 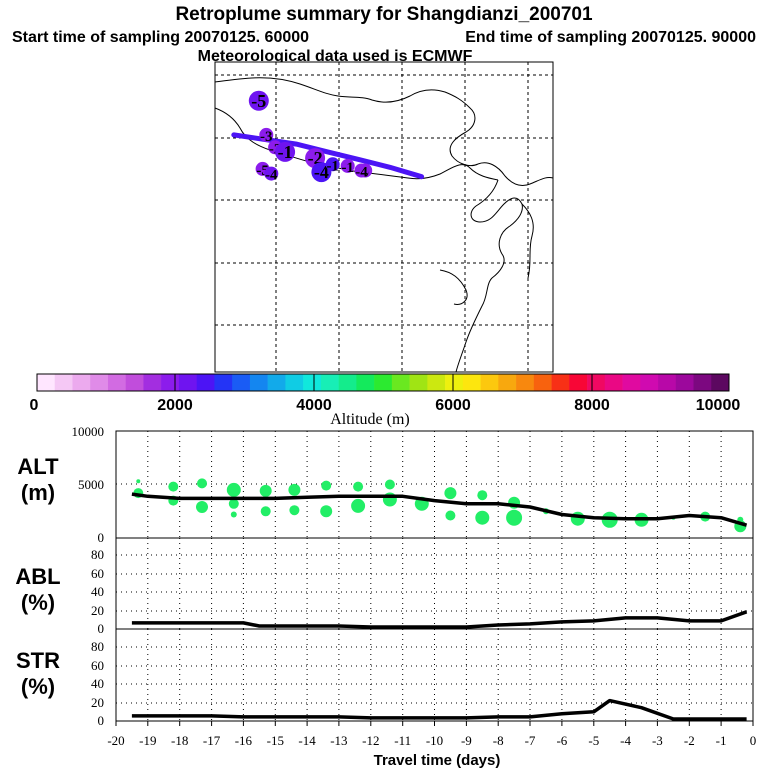 What do you see at coordinates (402, 740) in the screenshot?
I see `x-tick-label-9: -11` at bounding box center [402, 740].